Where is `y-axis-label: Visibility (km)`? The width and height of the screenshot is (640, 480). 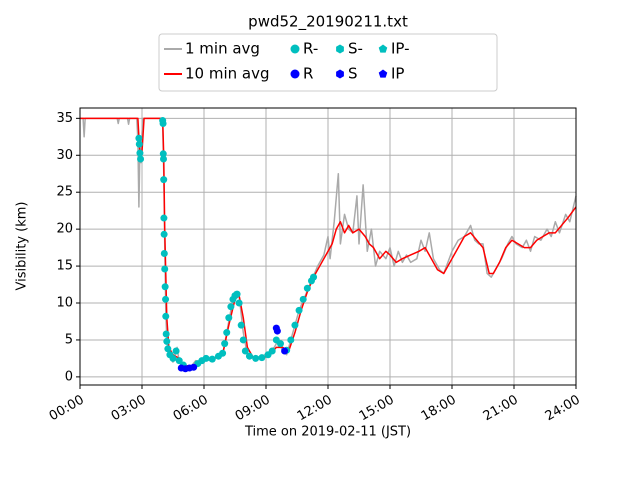 y-axis-label: Visibility (km) is located at coordinates (22, 246).